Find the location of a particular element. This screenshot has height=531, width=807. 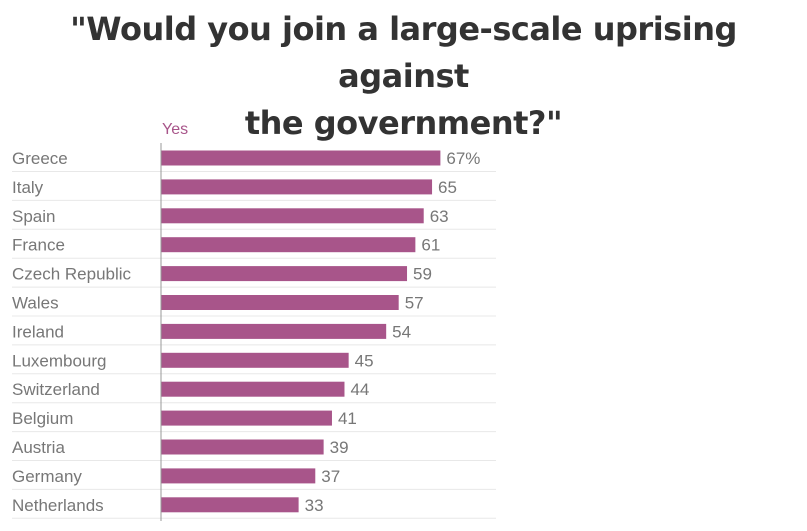

value-label: 54 is located at coordinates (401, 331).